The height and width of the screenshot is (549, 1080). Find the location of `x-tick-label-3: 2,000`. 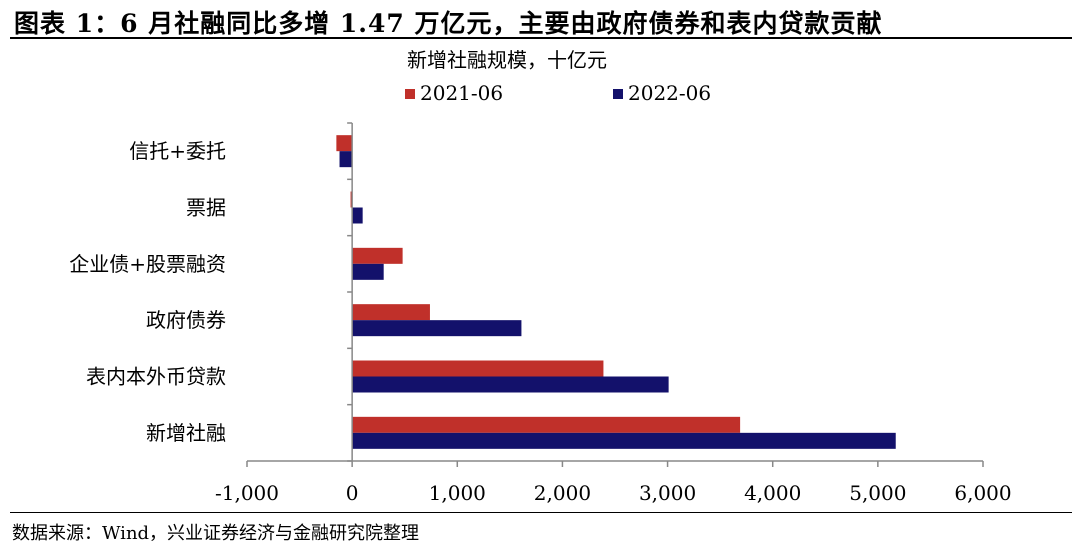

x-tick-label-3: 2,000 is located at coordinates (562, 493).